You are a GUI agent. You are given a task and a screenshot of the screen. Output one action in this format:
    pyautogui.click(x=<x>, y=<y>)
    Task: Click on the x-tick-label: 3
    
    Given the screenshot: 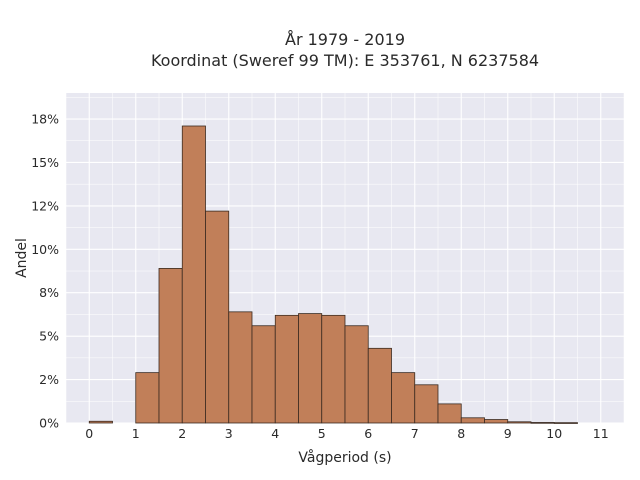 What is the action you would take?
    pyautogui.click(x=229, y=433)
    